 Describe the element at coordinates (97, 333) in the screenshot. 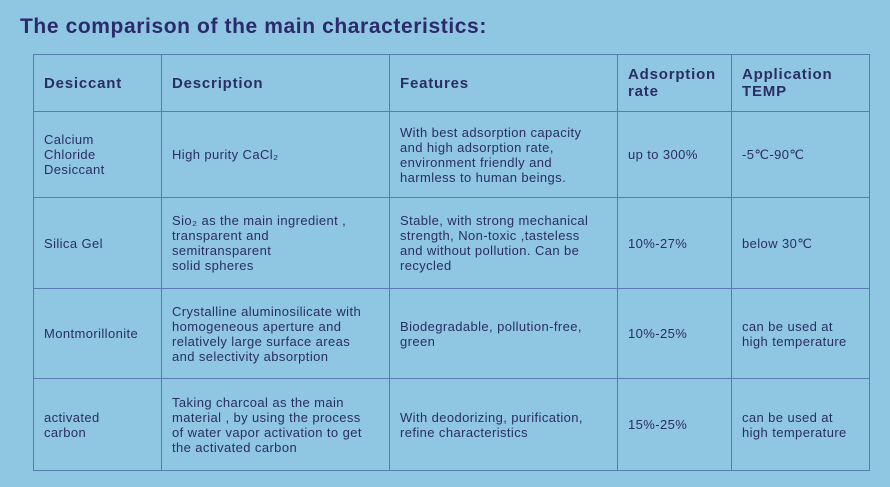

I see `cell-desiccant: Montmorillonite` at that location.